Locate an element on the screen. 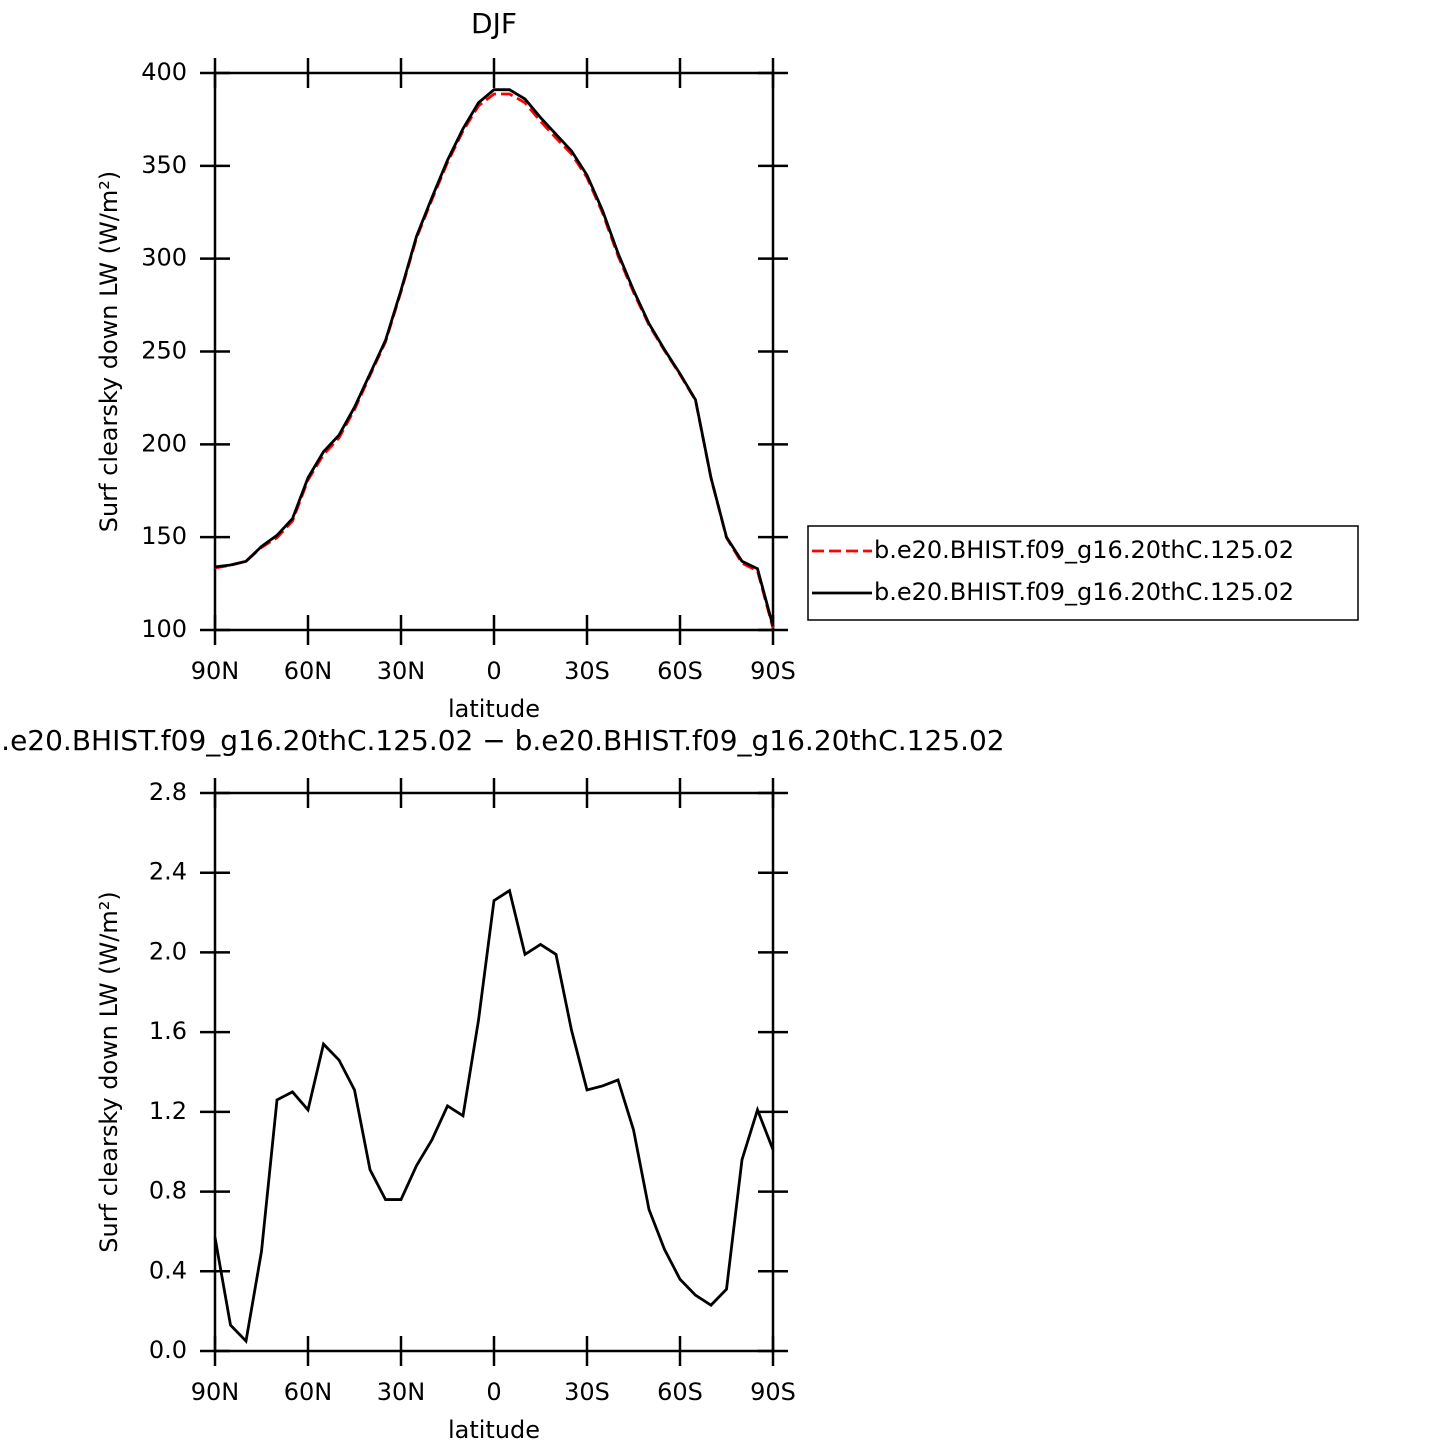 This screenshot has height=1452, width=1452. y-tick-label: 2.8 is located at coordinates (168, 792).